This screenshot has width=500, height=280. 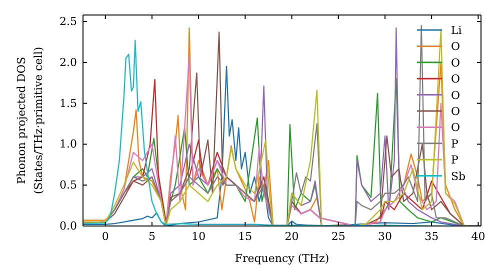 What do you see at coordinates (431, 236) in the screenshot?
I see `x-tick-label: 35` at bounding box center [431, 236].